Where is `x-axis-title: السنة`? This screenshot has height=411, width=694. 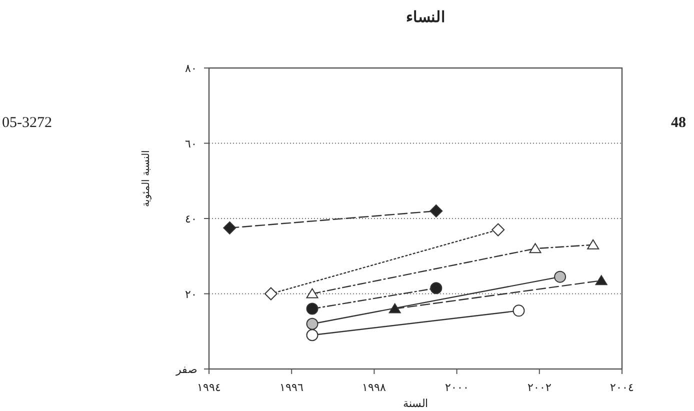 x-axis-title: السنة is located at coordinates (415, 403).